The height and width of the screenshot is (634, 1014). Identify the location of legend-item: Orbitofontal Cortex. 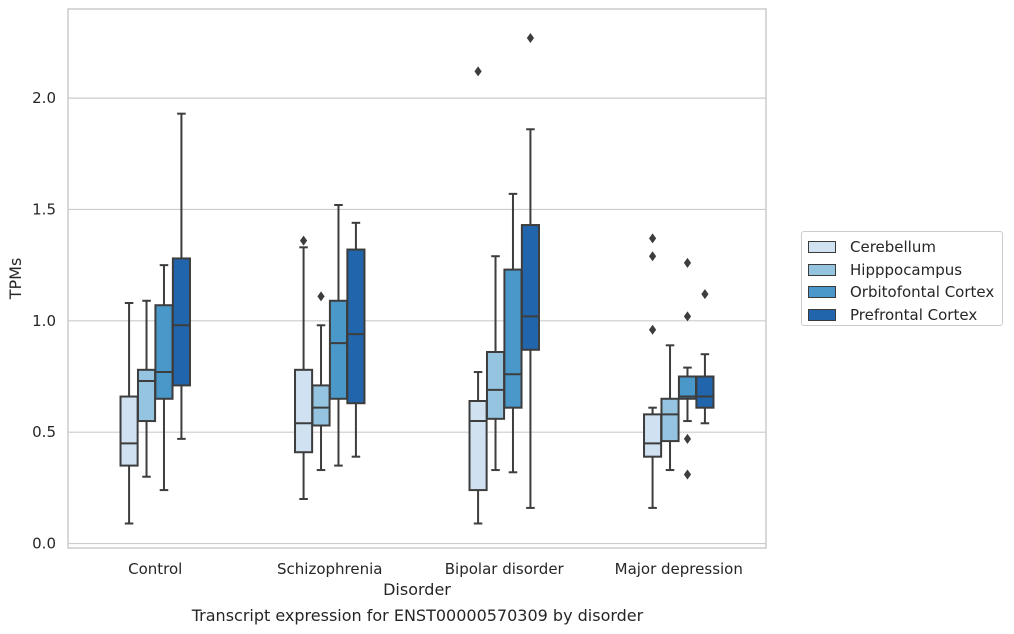
(905, 292).